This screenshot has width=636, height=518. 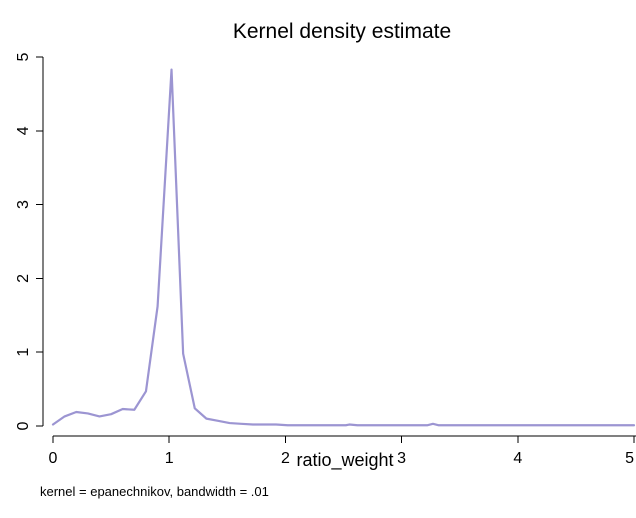 What do you see at coordinates (285, 458) in the screenshot?
I see `x-tick-label-2: 2` at bounding box center [285, 458].